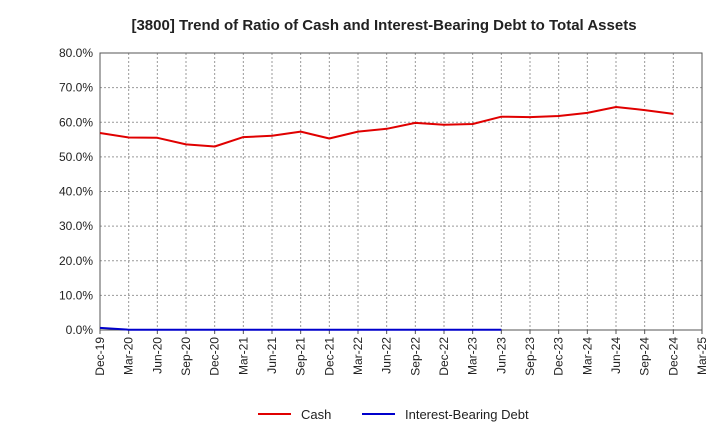  I want to click on x-tick-label: Jun-24, so click(616, 355).